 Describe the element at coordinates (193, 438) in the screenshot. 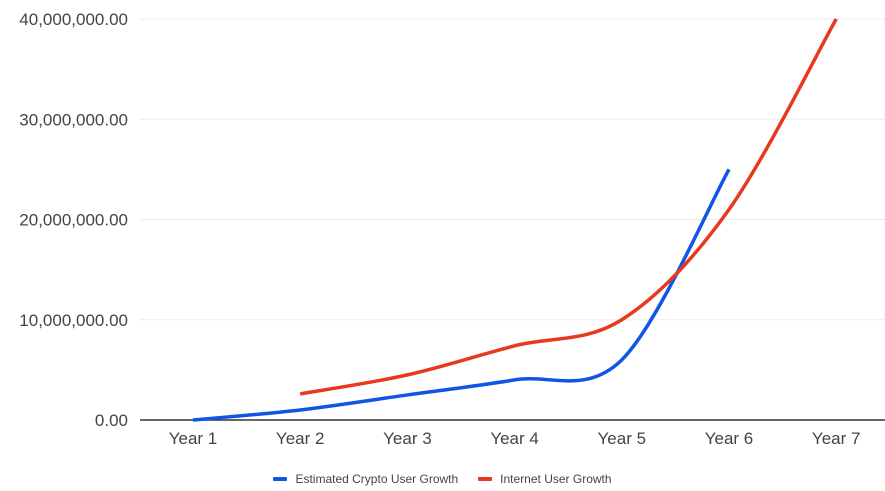

I see `x-tick-label: Year 1` at that location.